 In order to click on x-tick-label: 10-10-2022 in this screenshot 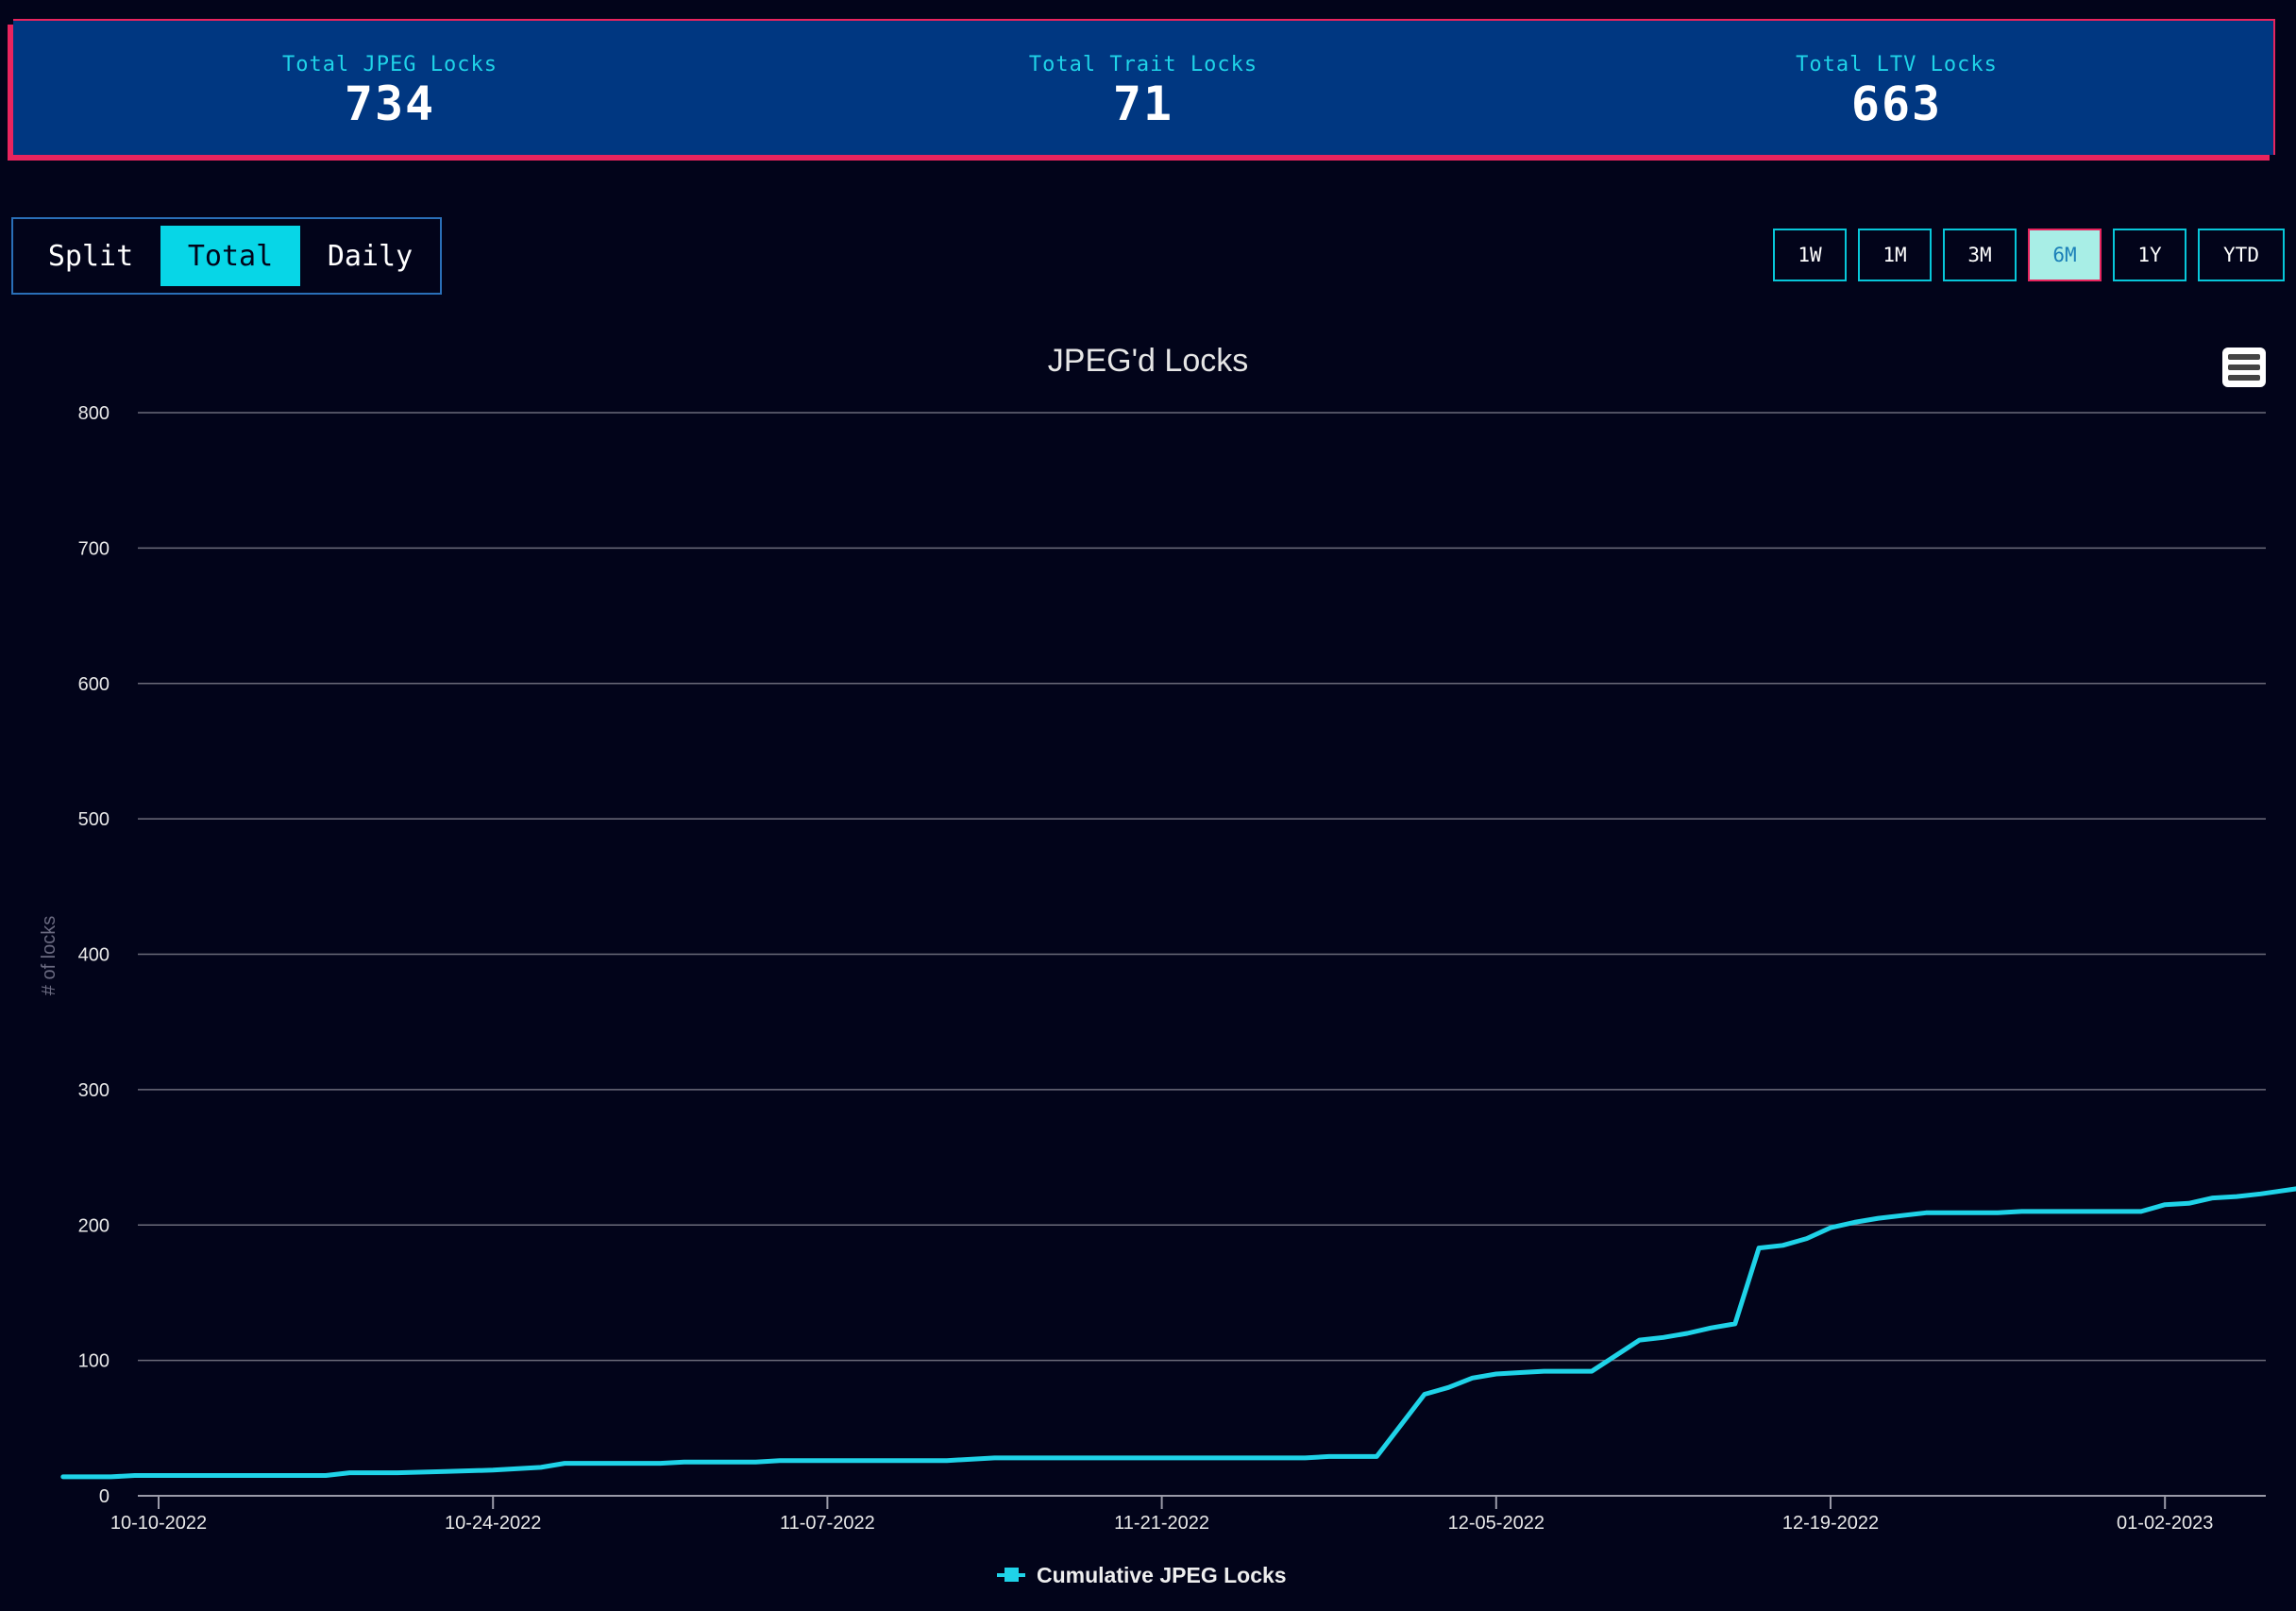, I will do `click(158, 1524)`.